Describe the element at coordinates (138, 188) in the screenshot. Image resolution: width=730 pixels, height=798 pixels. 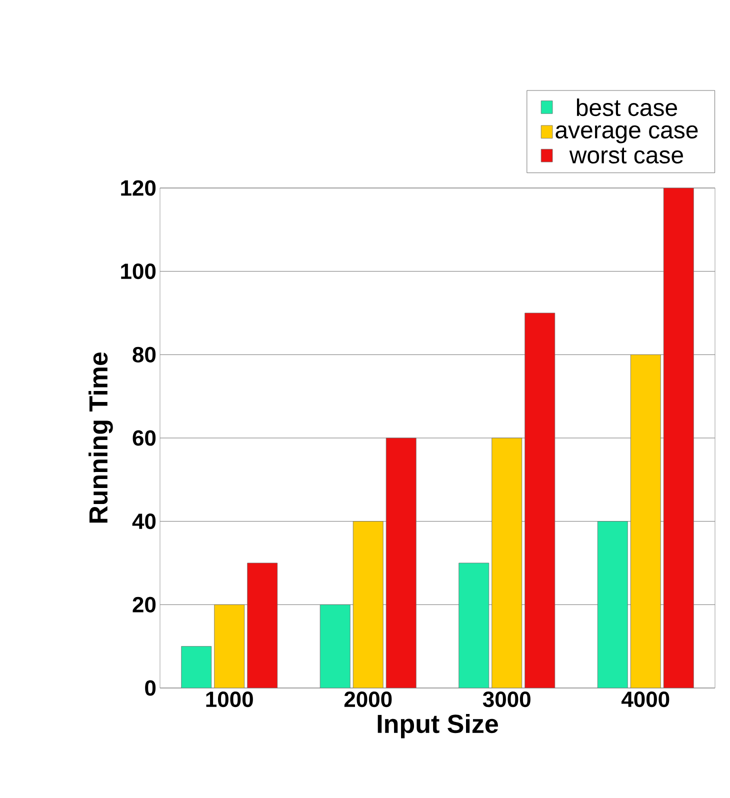
I see `y-tick-label: 120` at that location.